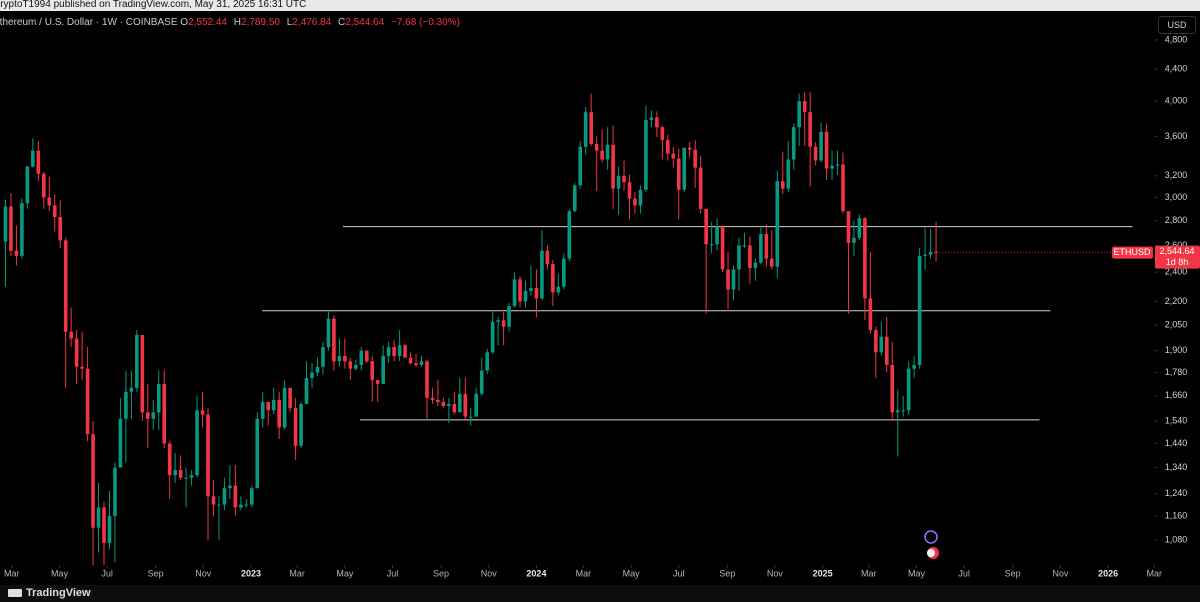  What do you see at coordinates (289, 22) in the screenshot?
I see `low-key: L` at bounding box center [289, 22].